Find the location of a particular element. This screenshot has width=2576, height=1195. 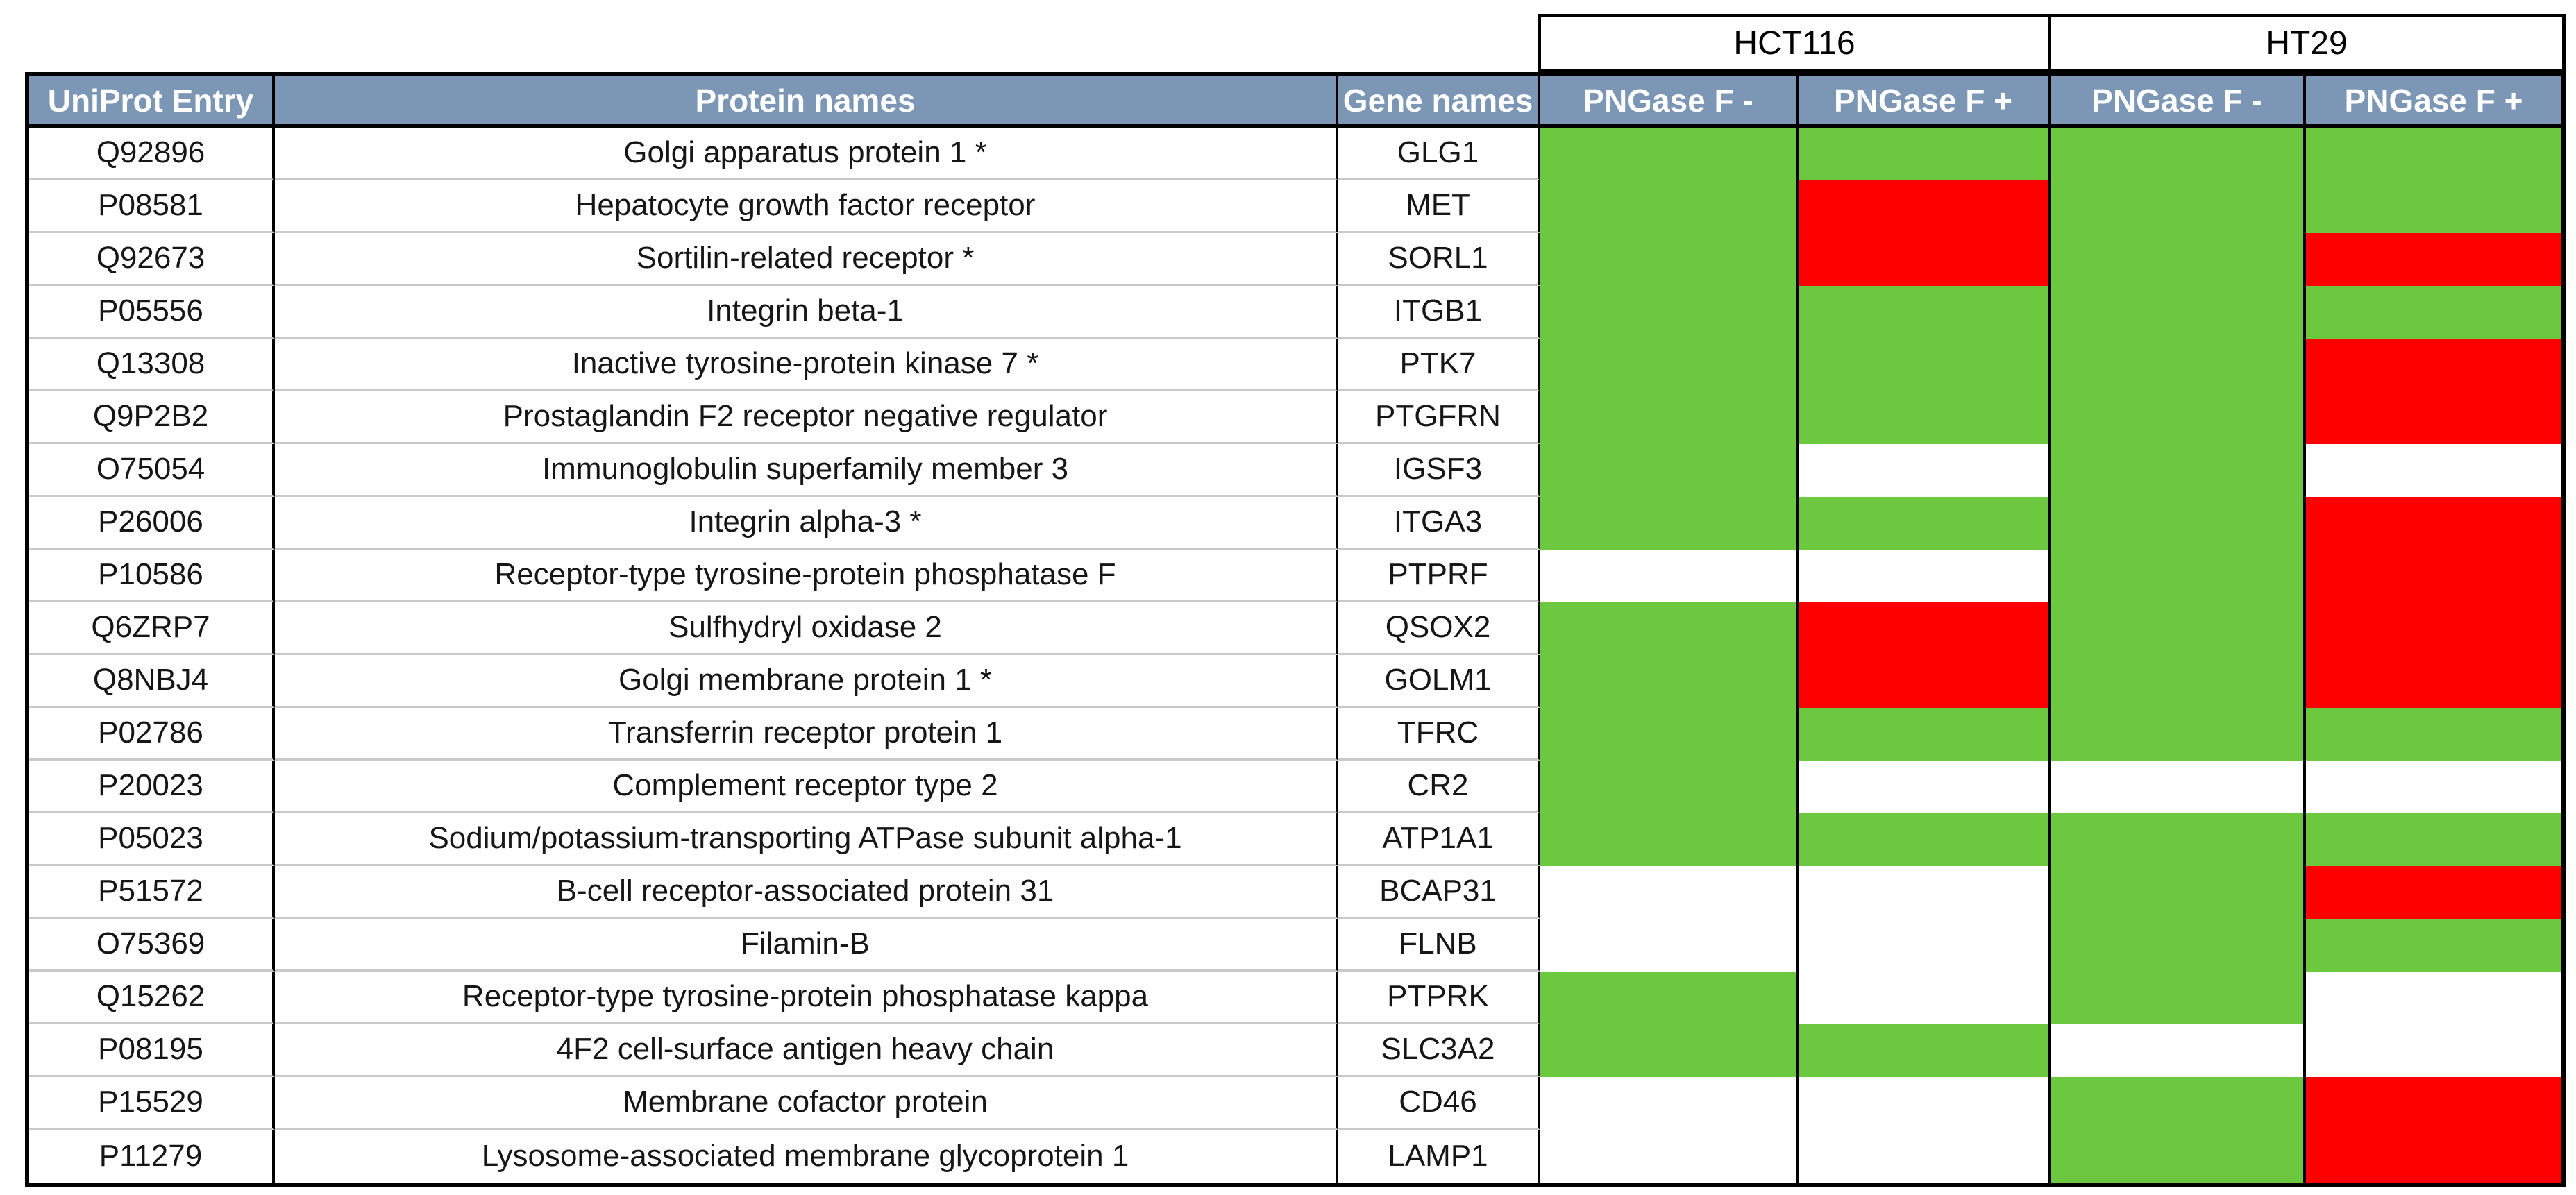

column-header-uniprot-entry: UniProt Entry is located at coordinates (152, 102).